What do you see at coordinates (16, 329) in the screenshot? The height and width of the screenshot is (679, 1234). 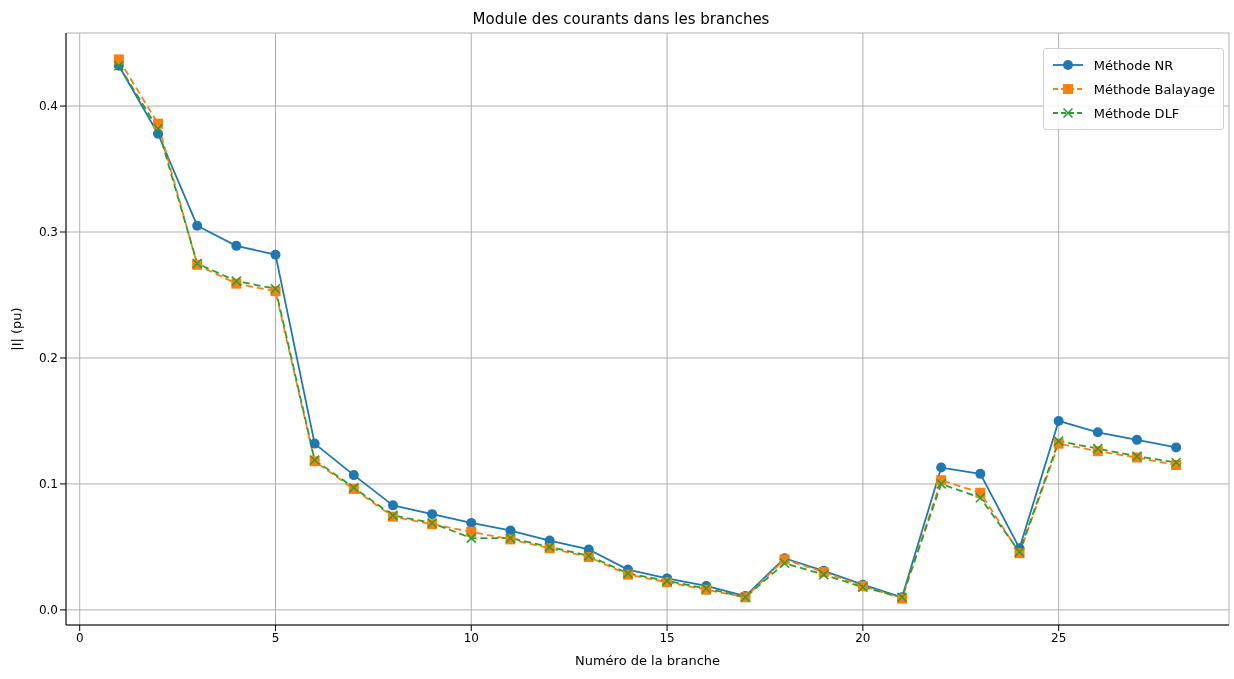 I see `y-axis-title: |I| (pu)` at bounding box center [16, 329].